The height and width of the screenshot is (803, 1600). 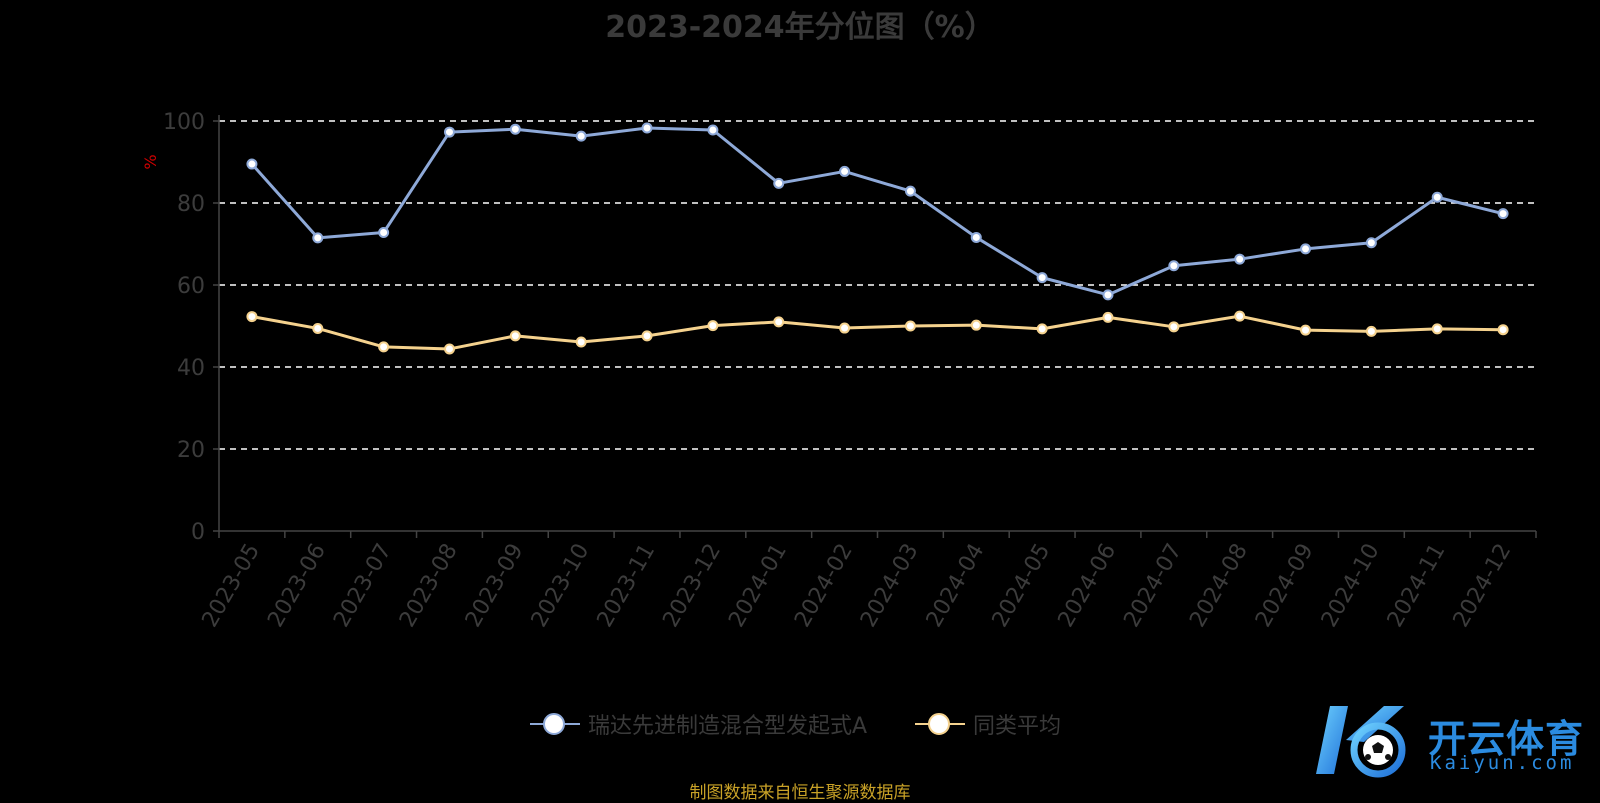 What do you see at coordinates (232, 586) in the screenshot?
I see `x-tick-label: 2023-05` at bounding box center [232, 586].